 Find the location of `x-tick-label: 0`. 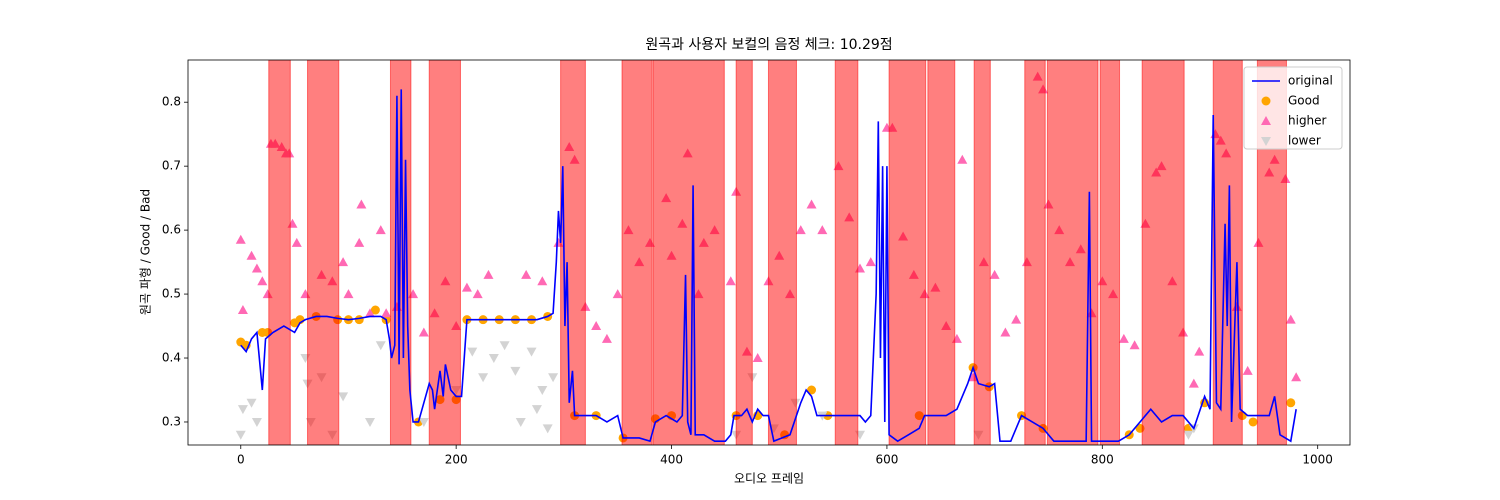

x-tick-label: 0 is located at coordinates (241, 460).